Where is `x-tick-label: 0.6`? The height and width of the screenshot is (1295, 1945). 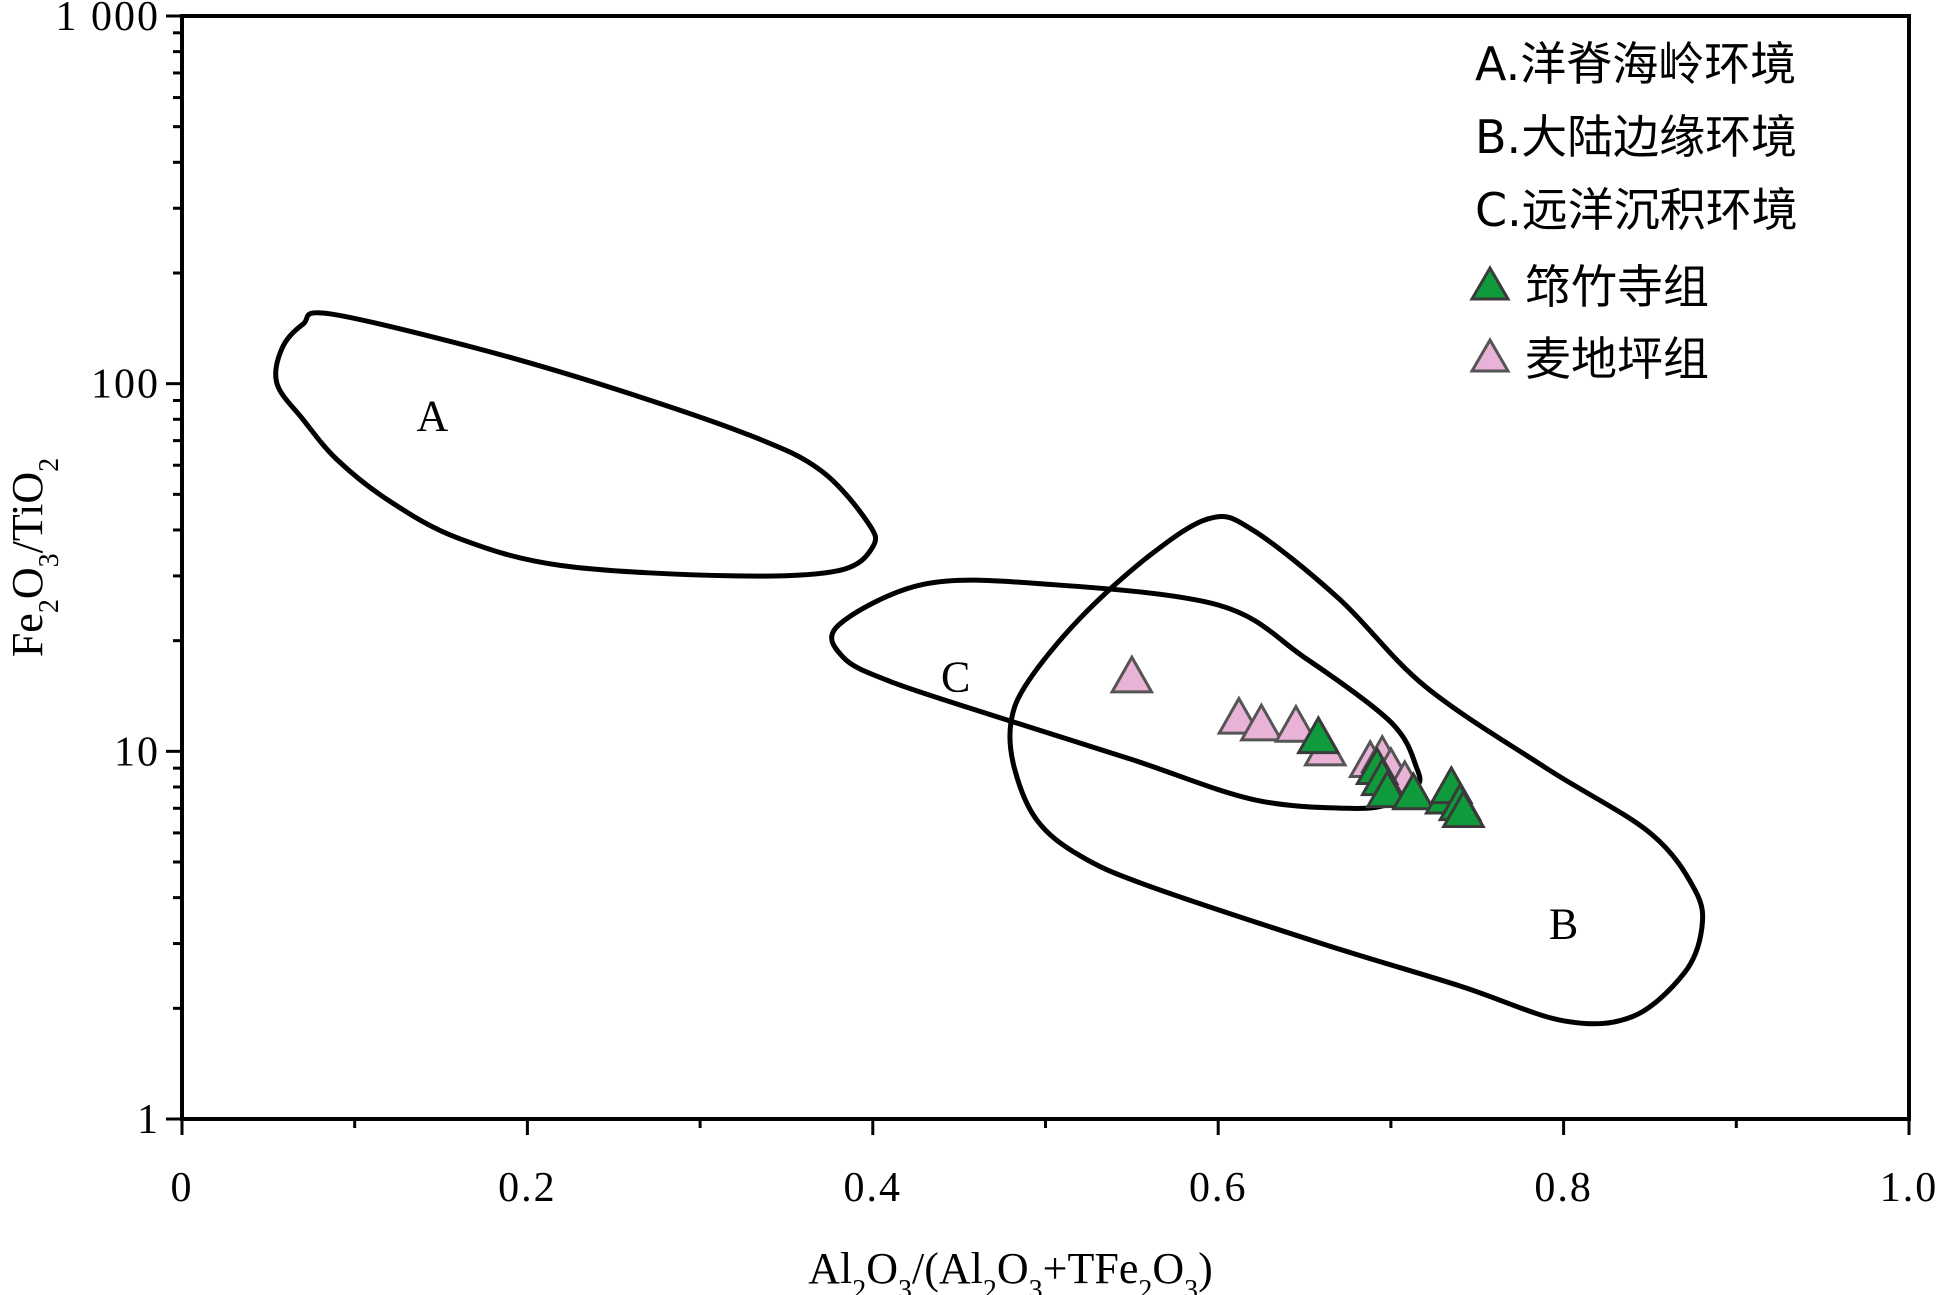
x-tick-label: 0.6 is located at coordinates (1218, 1188).